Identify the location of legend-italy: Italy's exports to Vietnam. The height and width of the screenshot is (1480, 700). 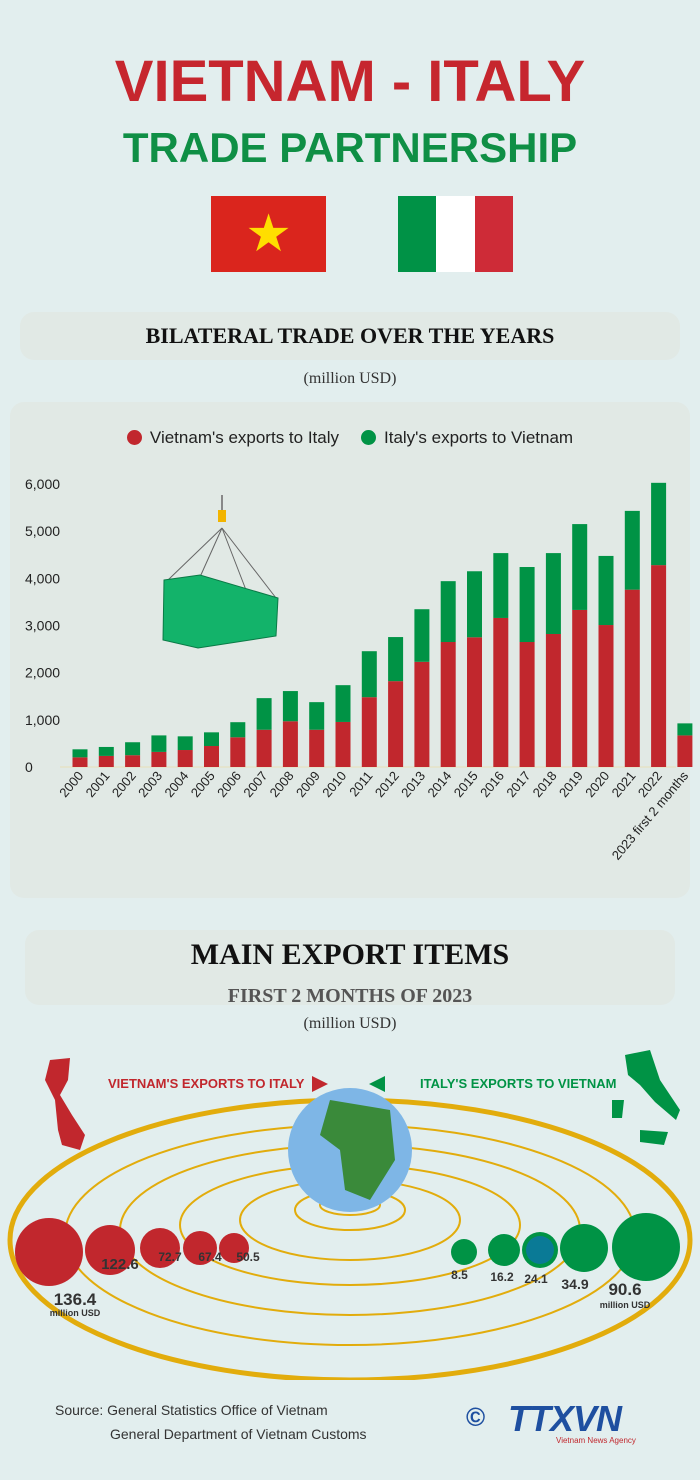
(467, 438).